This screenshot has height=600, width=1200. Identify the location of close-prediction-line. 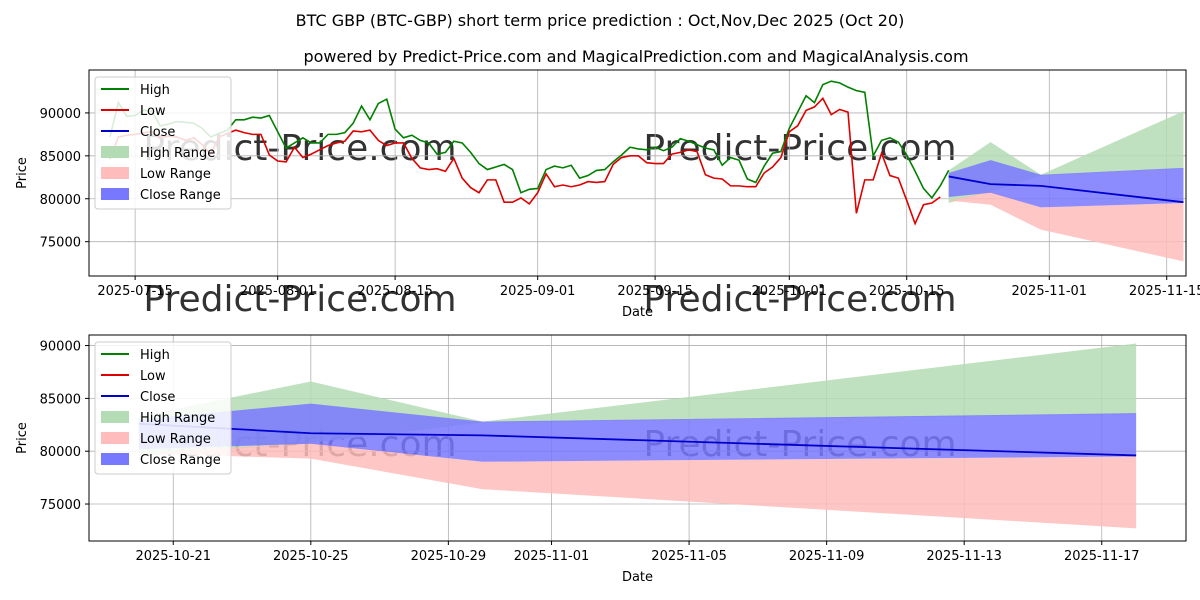
(1066, 189).